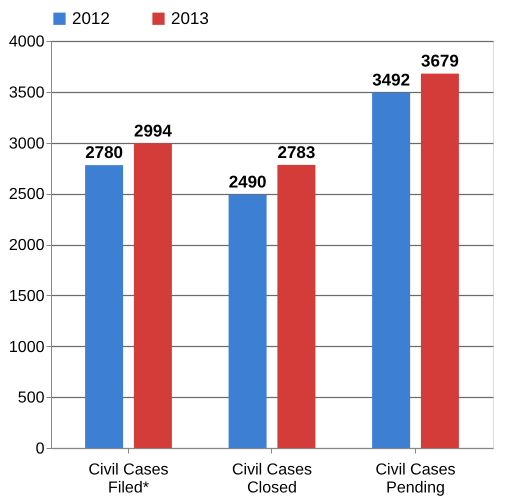 The width and height of the screenshot is (507, 501). What do you see at coordinates (91, 18) in the screenshot?
I see `legend-label: 2012` at bounding box center [91, 18].